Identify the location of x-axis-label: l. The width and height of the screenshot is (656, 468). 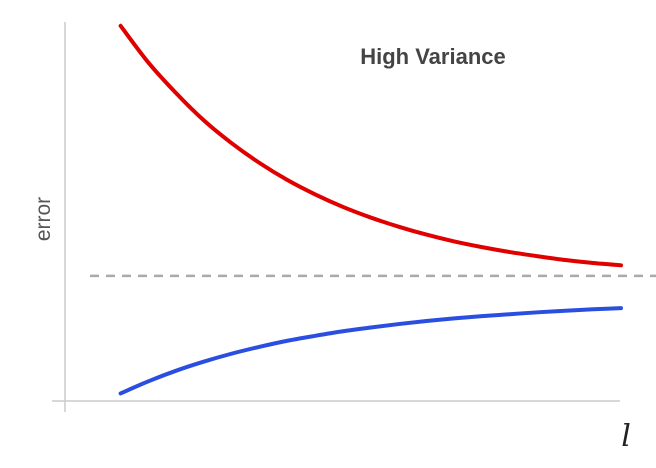
(626, 436).